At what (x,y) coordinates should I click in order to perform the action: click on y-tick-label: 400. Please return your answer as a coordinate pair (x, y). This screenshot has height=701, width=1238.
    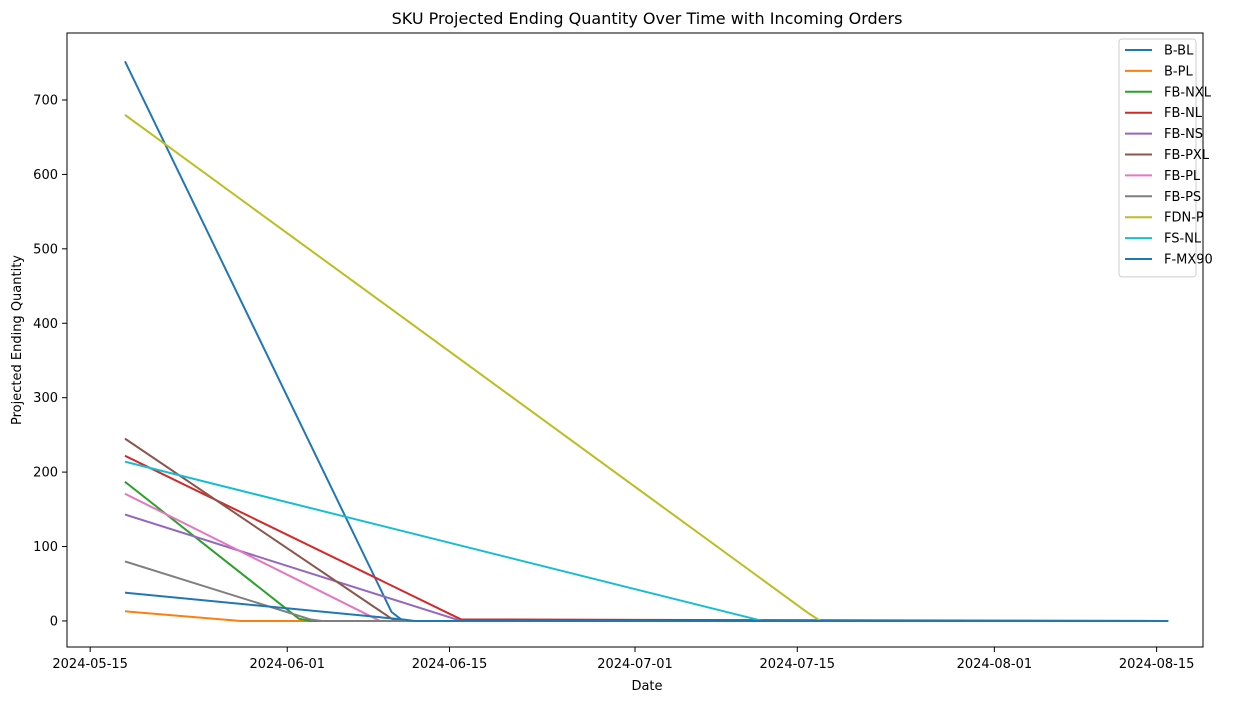
    Looking at the image, I should click on (45, 324).